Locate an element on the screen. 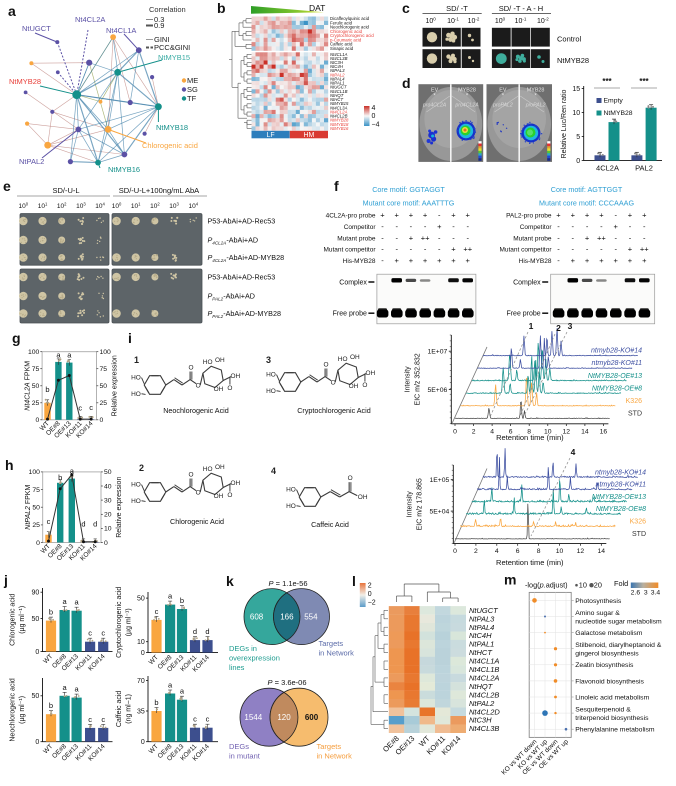 This screenshot has width=676, height=786. svg-text: Nt4CL2B is located at coordinates (339, 116).